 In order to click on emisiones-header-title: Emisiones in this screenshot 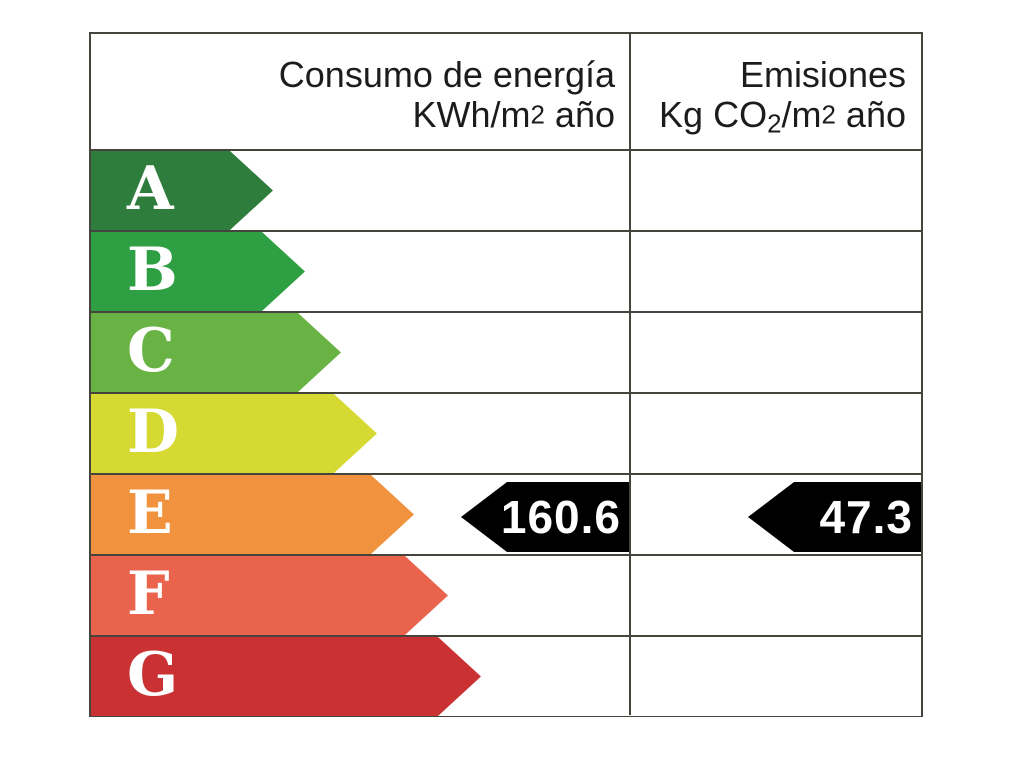, I will do `click(822, 74)`.